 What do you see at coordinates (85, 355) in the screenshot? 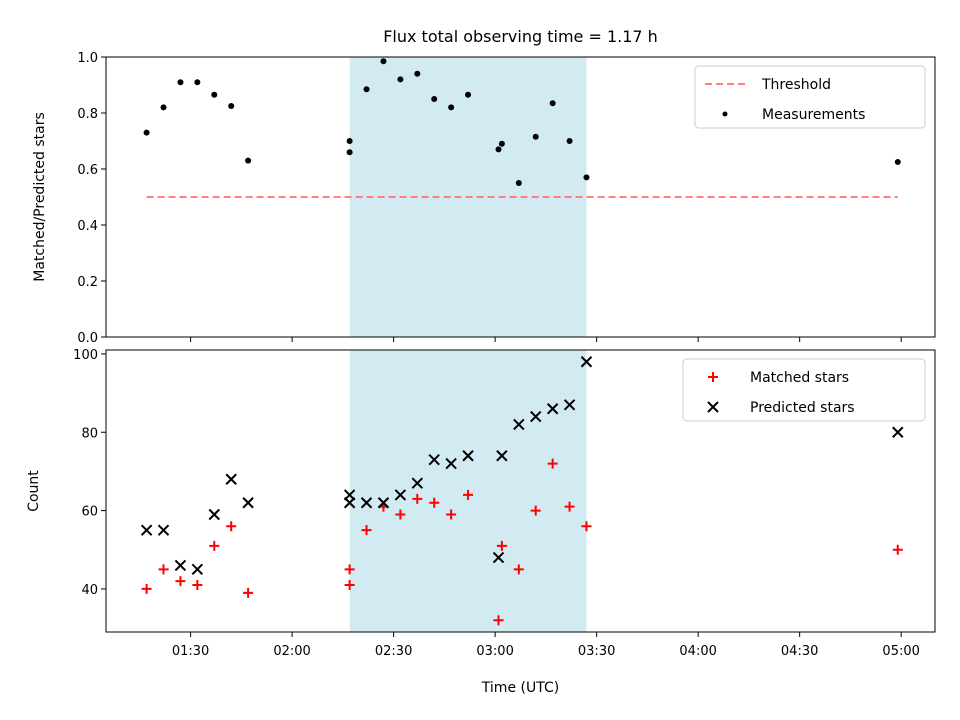
I see `y-tick-label: 100` at bounding box center [85, 355].